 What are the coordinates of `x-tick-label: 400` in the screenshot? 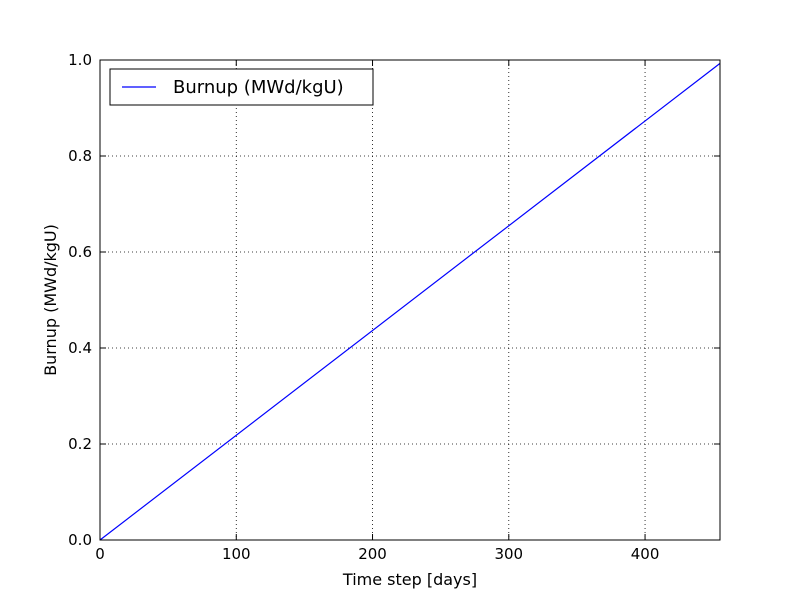 It's located at (645, 554).